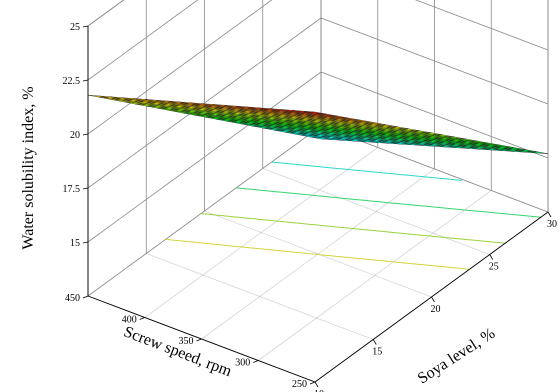 Image resolution: width=560 pixels, height=392 pixels. What do you see at coordinates (75, 27) in the screenshot?
I see `z-tick-label: 25` at bounding box center [75, 27].